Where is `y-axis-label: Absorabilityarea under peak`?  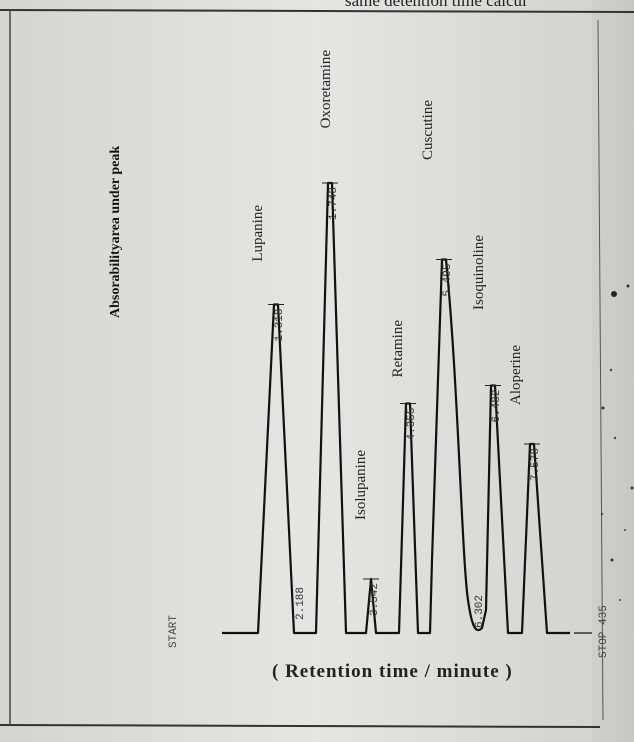
y-axis-label: Absorabilityarea under peak is located at coordinates (115, 231).